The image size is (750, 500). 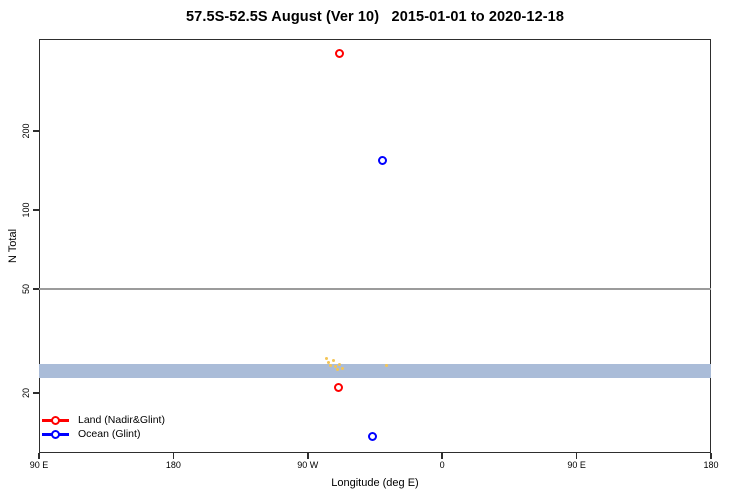 I want to click on y-tick-label: 20, so click(x=26, y=393).